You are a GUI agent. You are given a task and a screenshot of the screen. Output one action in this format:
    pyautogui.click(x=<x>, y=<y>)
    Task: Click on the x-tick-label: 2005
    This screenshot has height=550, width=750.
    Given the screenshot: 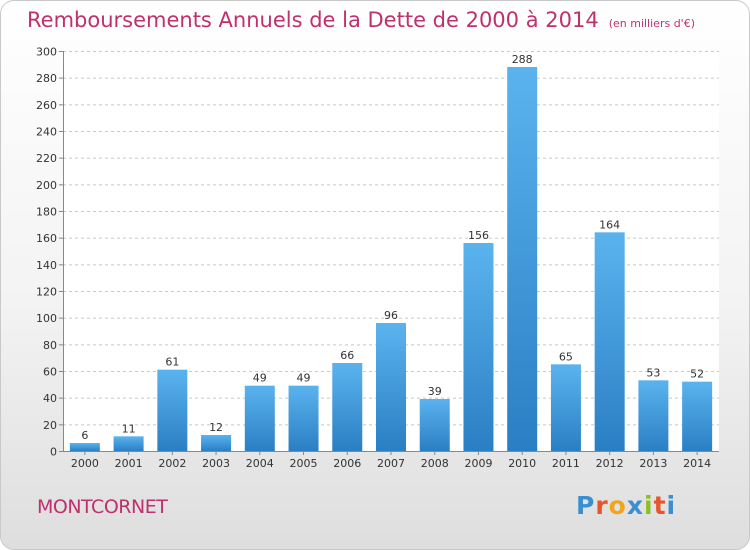 What is the action you would take?
    pyautogui.click(x=304, y=463)
    